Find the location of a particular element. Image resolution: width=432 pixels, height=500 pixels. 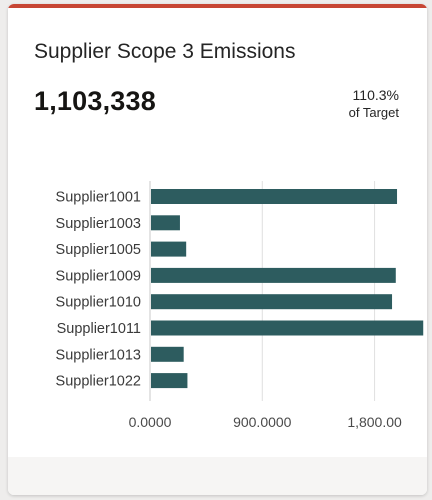

kpi-value: 1,103,338 is located at coordinates (95, 101).